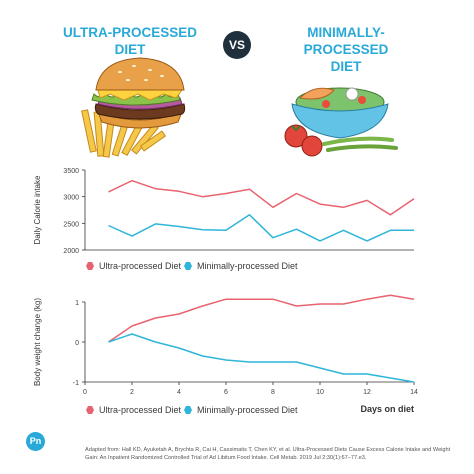  Describe the element at coordinates (273, 392) in the screenshot. I see `x-tick-label: 8` at that location.